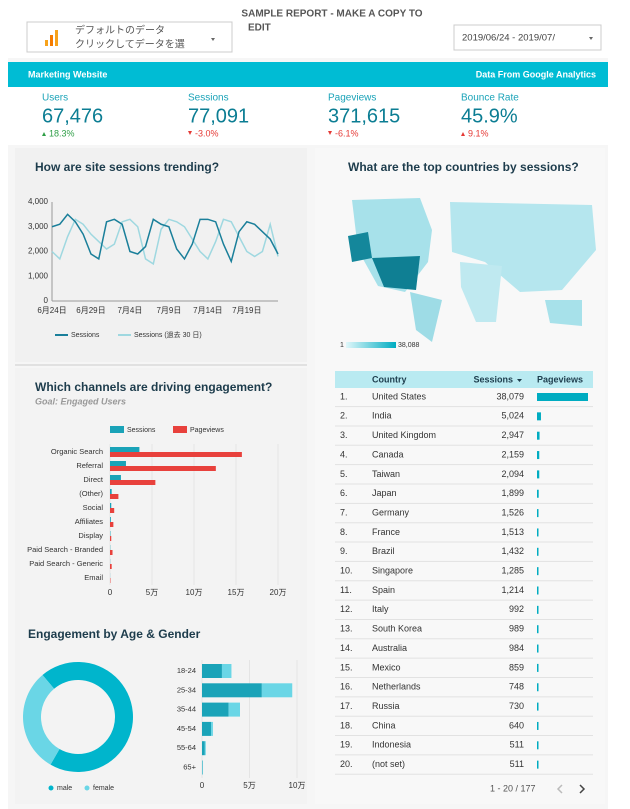 Image resolution: width=630 pixels, height=809 pixels. What do you see at coordinates (51, 310) in the screenshot?
I see `x-tick-label: 6月24日` at bounding box center [51, 310].